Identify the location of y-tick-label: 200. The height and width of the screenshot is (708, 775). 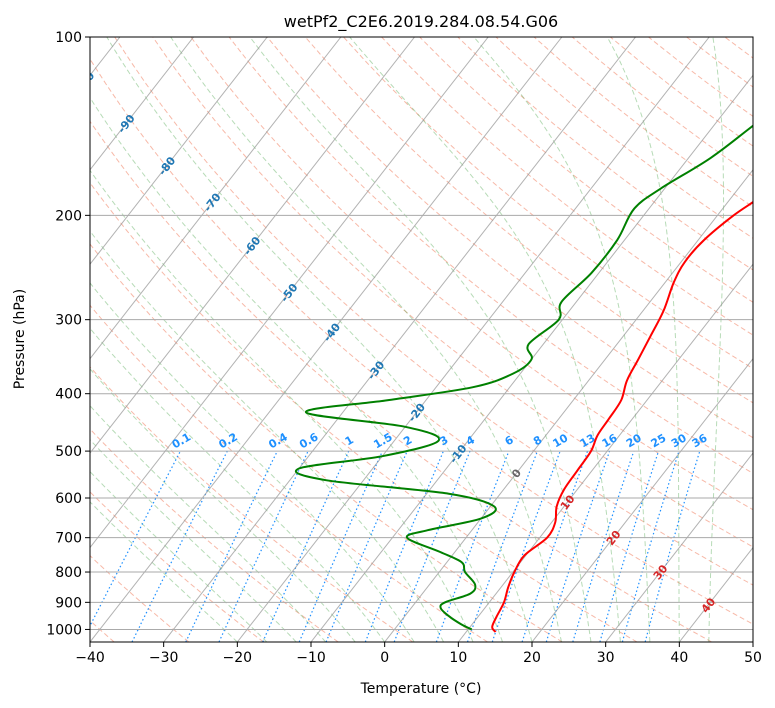
(68, 216).